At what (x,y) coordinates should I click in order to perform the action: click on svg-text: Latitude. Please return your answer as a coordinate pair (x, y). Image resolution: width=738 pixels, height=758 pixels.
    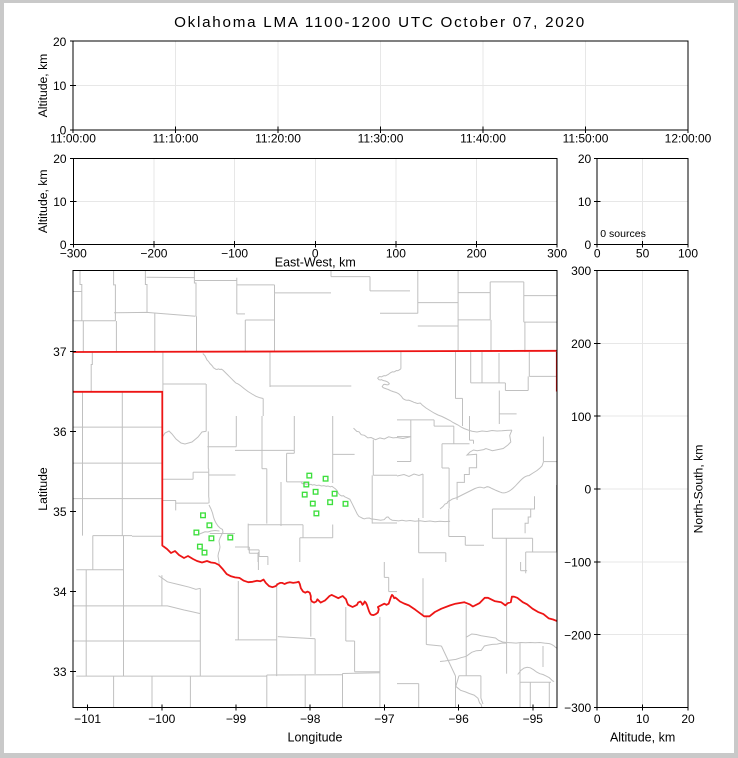
    Looking at the image, I should click on (43, 489).